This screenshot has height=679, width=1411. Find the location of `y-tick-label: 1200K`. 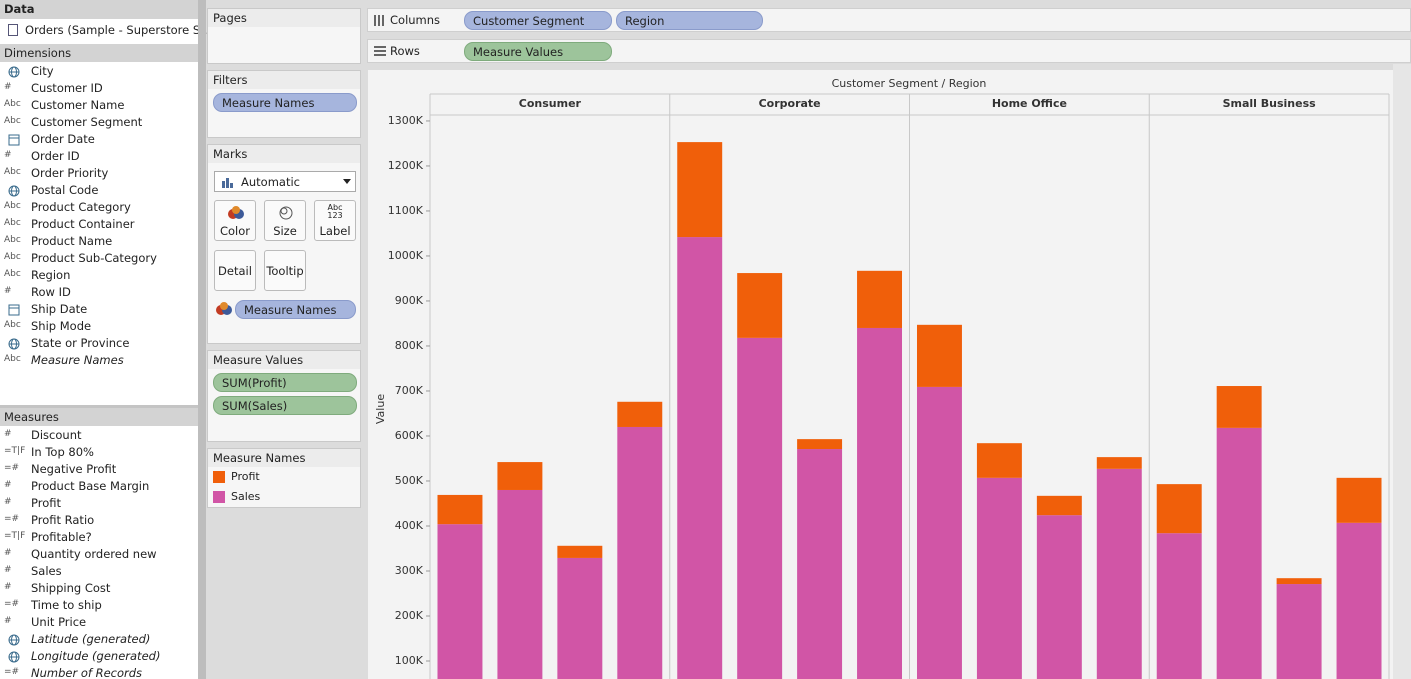

y-tick-label: 1200K is located at coordinates (406, 165).